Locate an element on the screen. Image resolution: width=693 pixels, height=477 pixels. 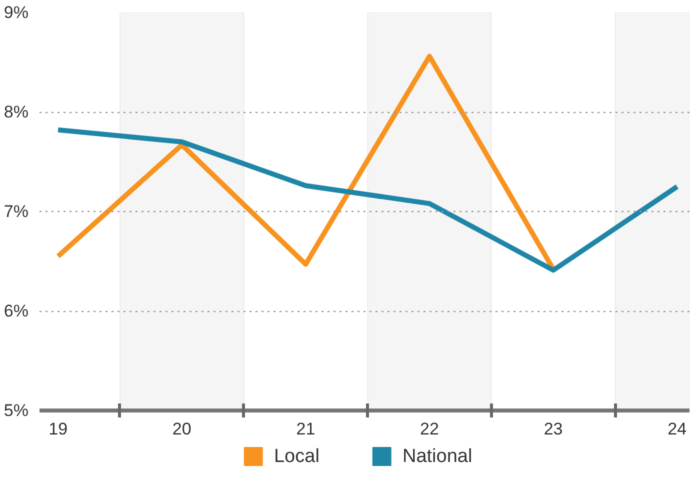
y-tick-label: 5% is located at coordinates (16, 410).